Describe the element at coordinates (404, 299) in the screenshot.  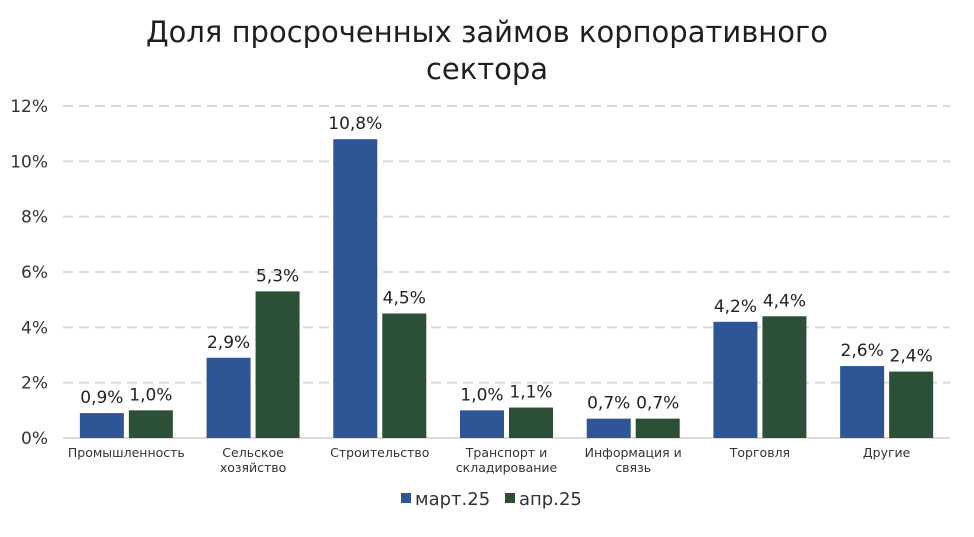
I see `data-label: 4,5%` at that location.